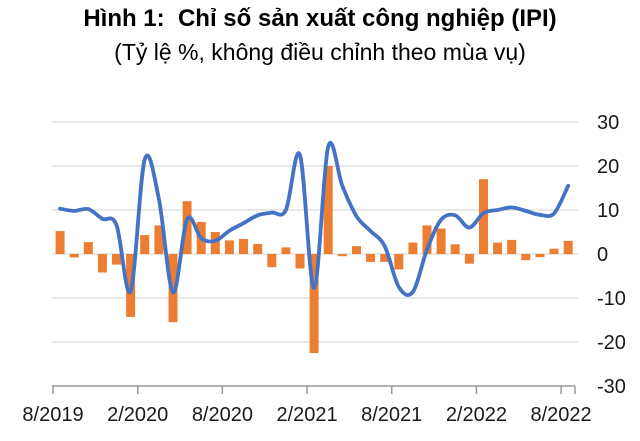 This screenshot has width=640, height=441. What do you see at coordinates (483, 216) in the screenshot?
I see `bar-2/2022` at bounding box center [483, 216].